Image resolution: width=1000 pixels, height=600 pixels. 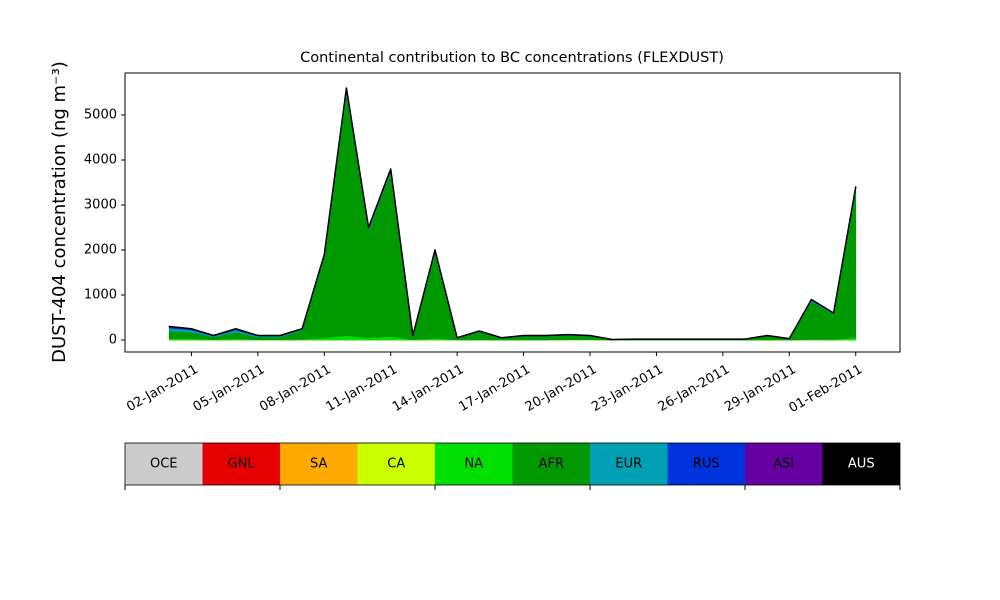 What do you see at coordinates (162, 388) in the screenshot?
I see `x-tick-label: 02-Jan-2011` at bounding box center [162, 388].